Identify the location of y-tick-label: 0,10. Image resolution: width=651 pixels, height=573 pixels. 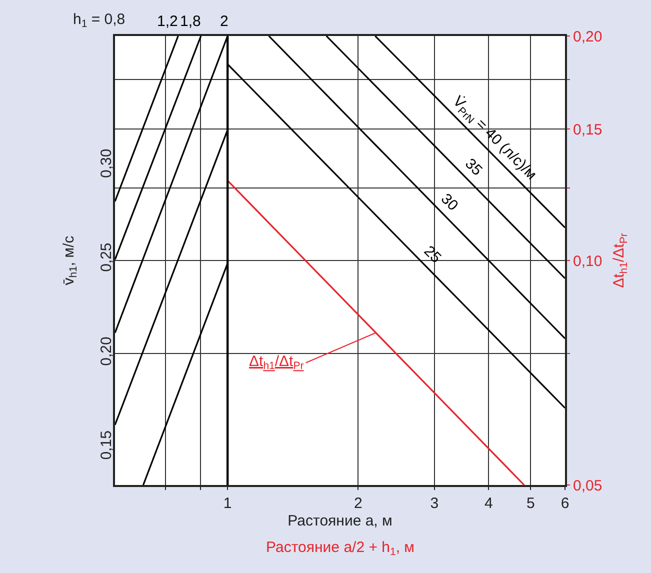
(587, 261).